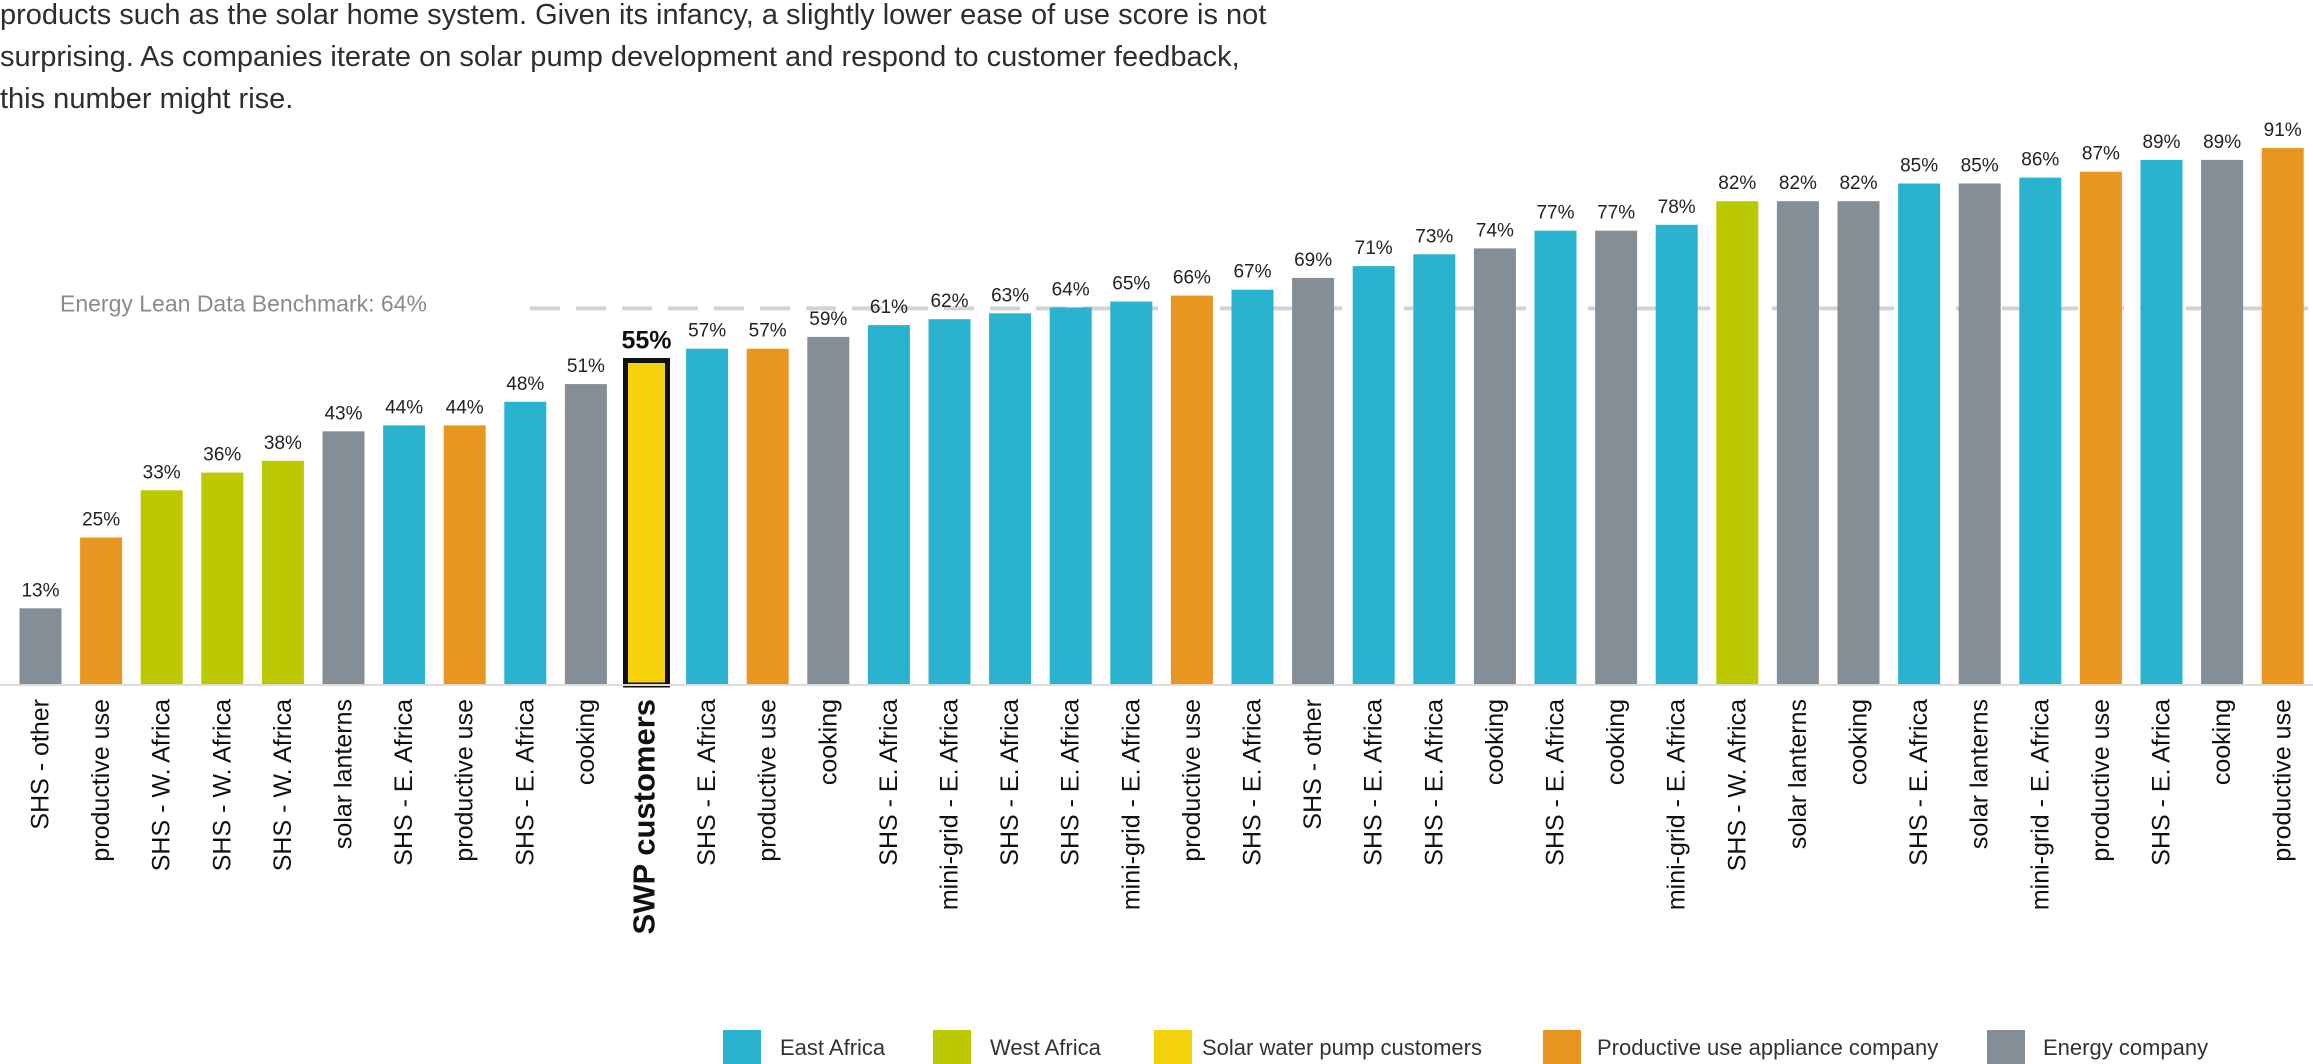 This screenshot has width=2313, height=1064. I want to click on value-label: 48%, so click(525, 384).